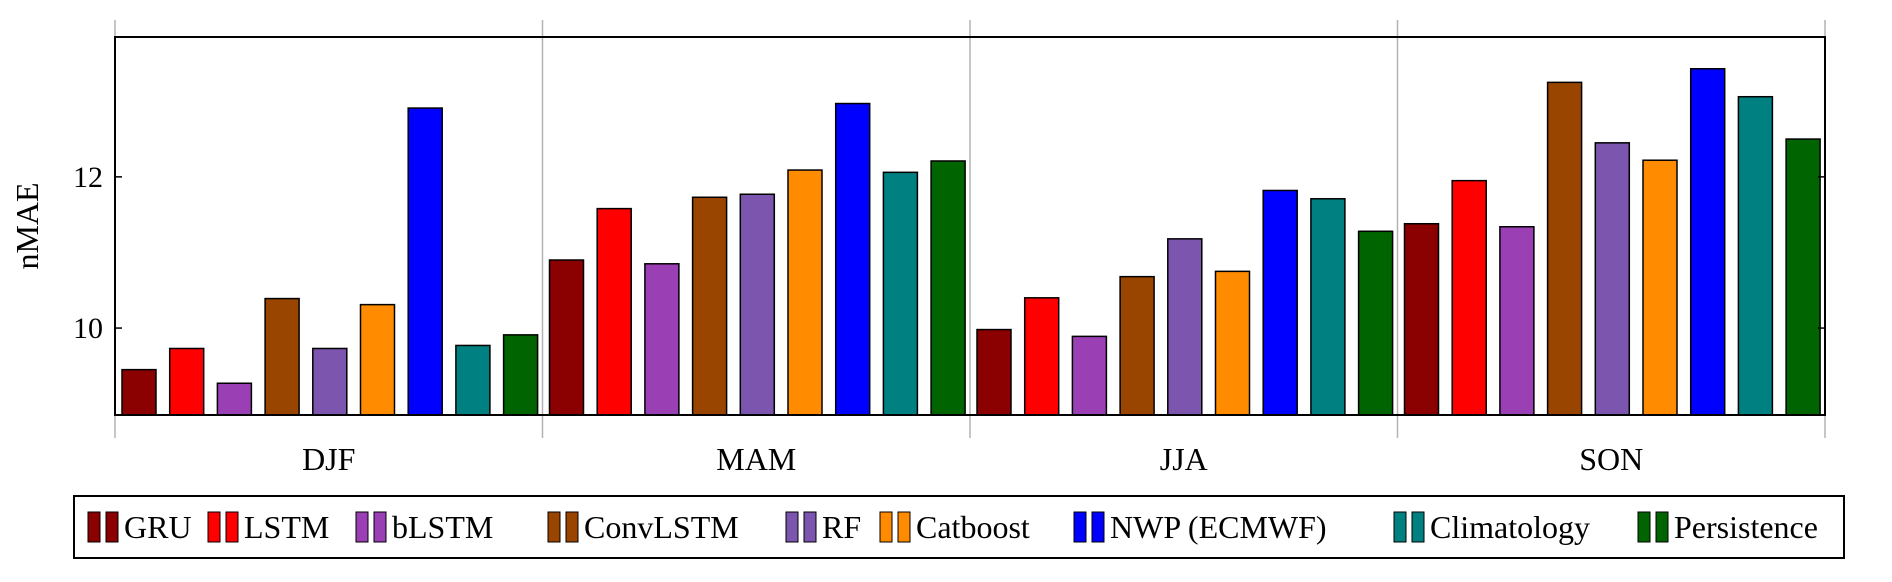  Describe the element at coordinates (1185, 327) in the screenshot. I see `bar-jja-rf` at that location.